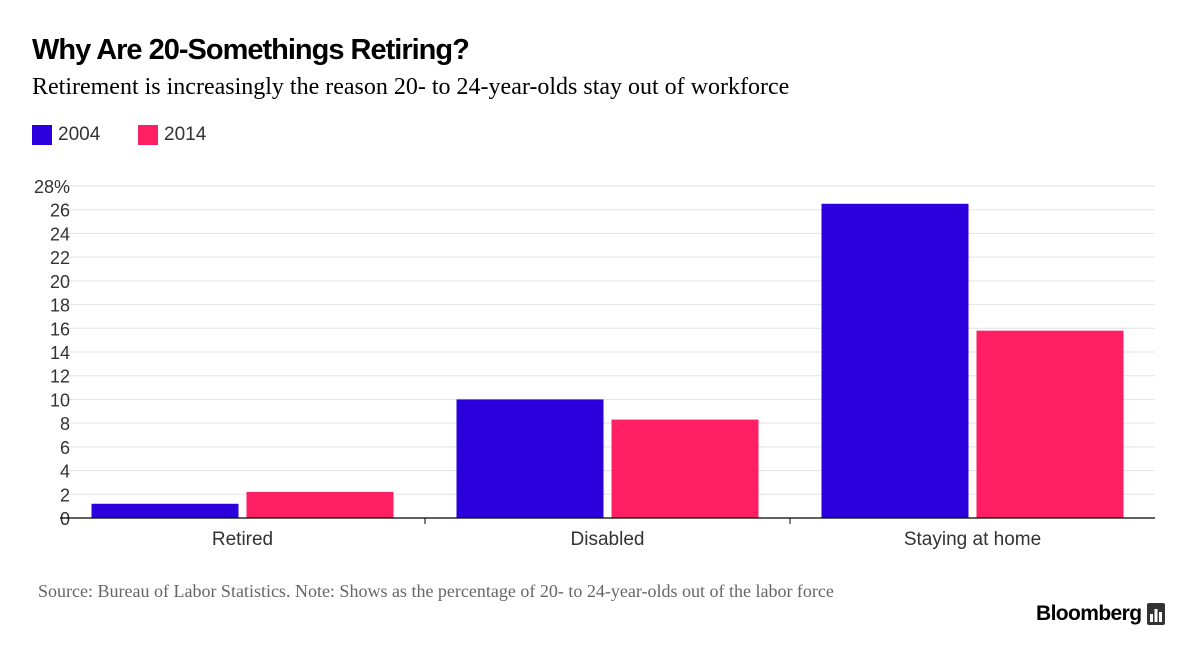 This screenshot has width=1200, height=658. What do you see at coordinates (148, 135) in the screenshot?
I see `legend-swatch-2014` at bounding box center [148, 135].